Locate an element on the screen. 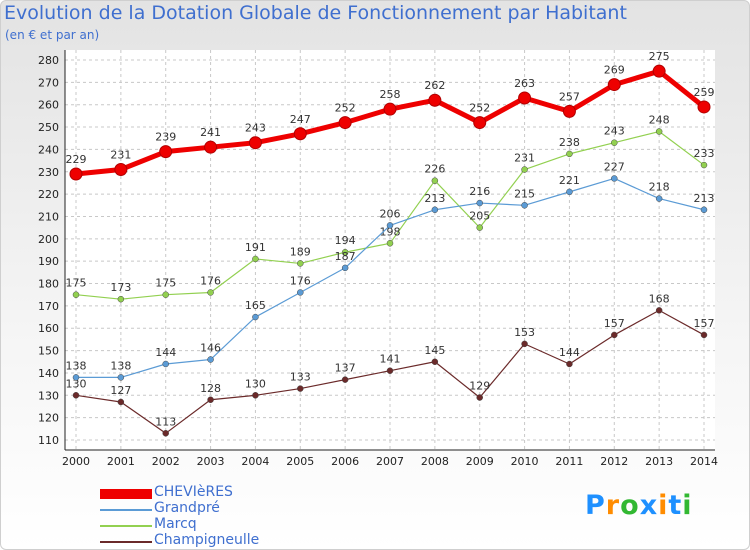 The height and width of the screenshot is (550, 750). data-label: 263 is located at coordinates (524, 83).